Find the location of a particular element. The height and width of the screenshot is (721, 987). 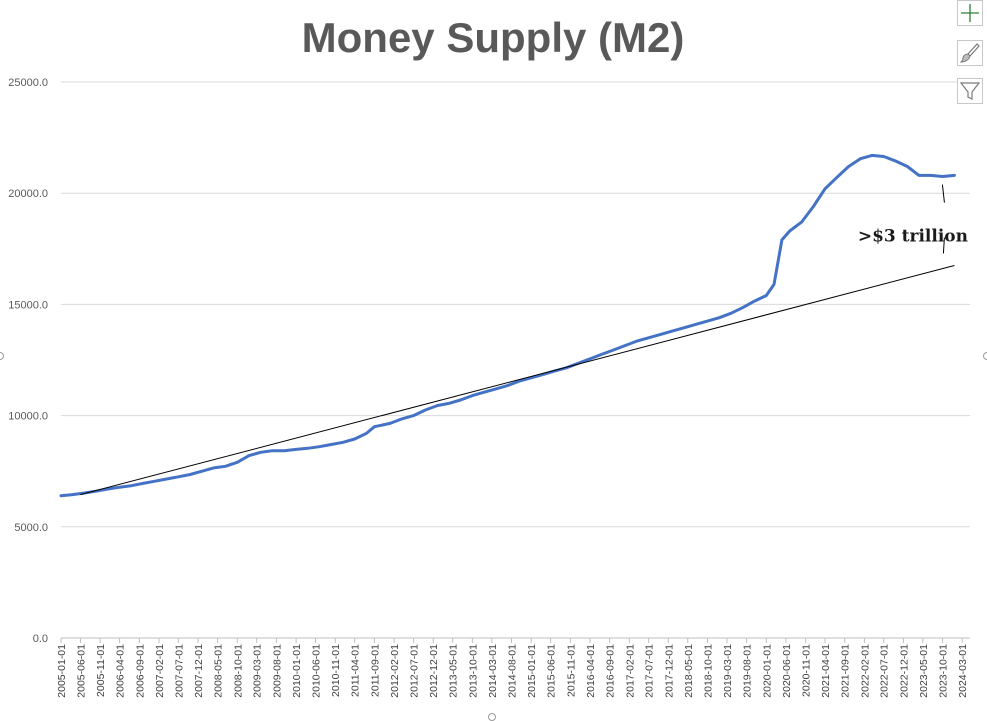

x-tick-label: 2019-03-01 is located at coordinates (728, 671).